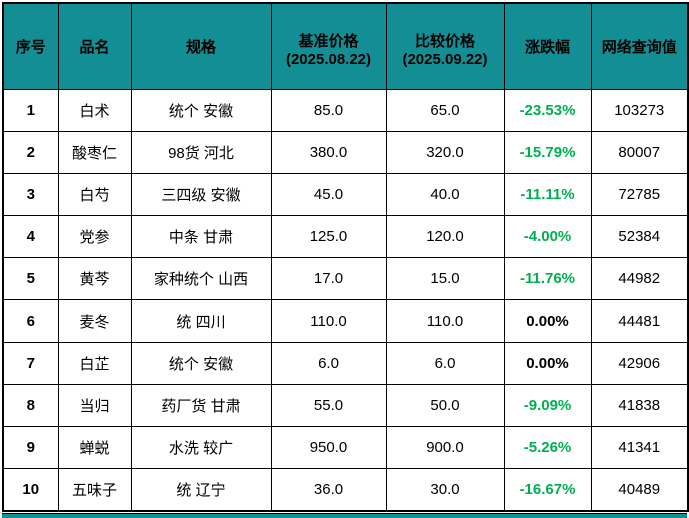  Describe the element at coordinates (639, 279) in the screenshot. I see `cell-web-query: 44982` at that location.